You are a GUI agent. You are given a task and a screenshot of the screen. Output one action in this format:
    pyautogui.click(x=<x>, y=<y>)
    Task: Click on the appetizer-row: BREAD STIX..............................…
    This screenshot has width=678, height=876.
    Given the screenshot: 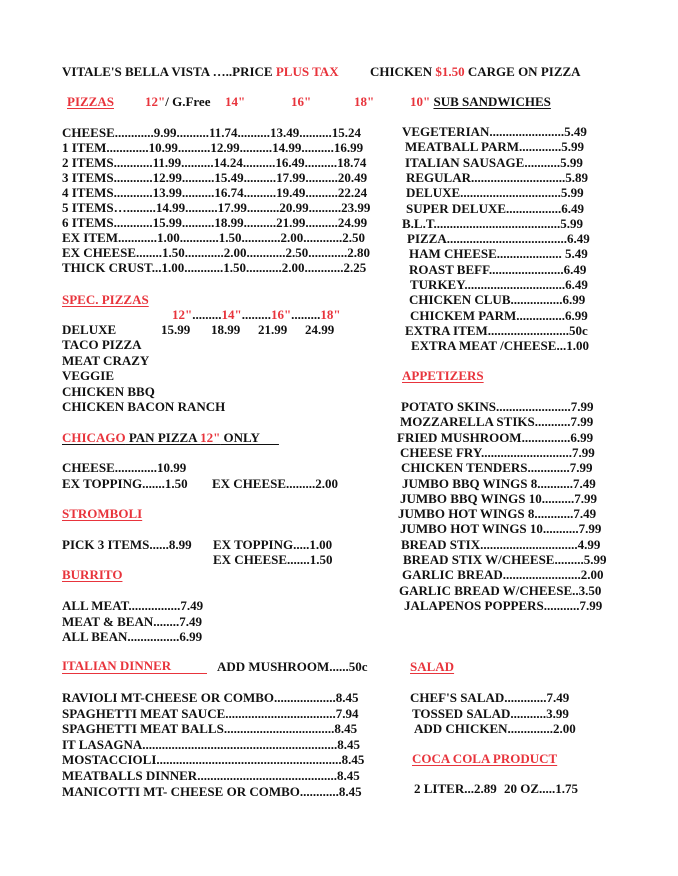 What is the action you would take?
    pyautogui.click(x=501, y=544)
    